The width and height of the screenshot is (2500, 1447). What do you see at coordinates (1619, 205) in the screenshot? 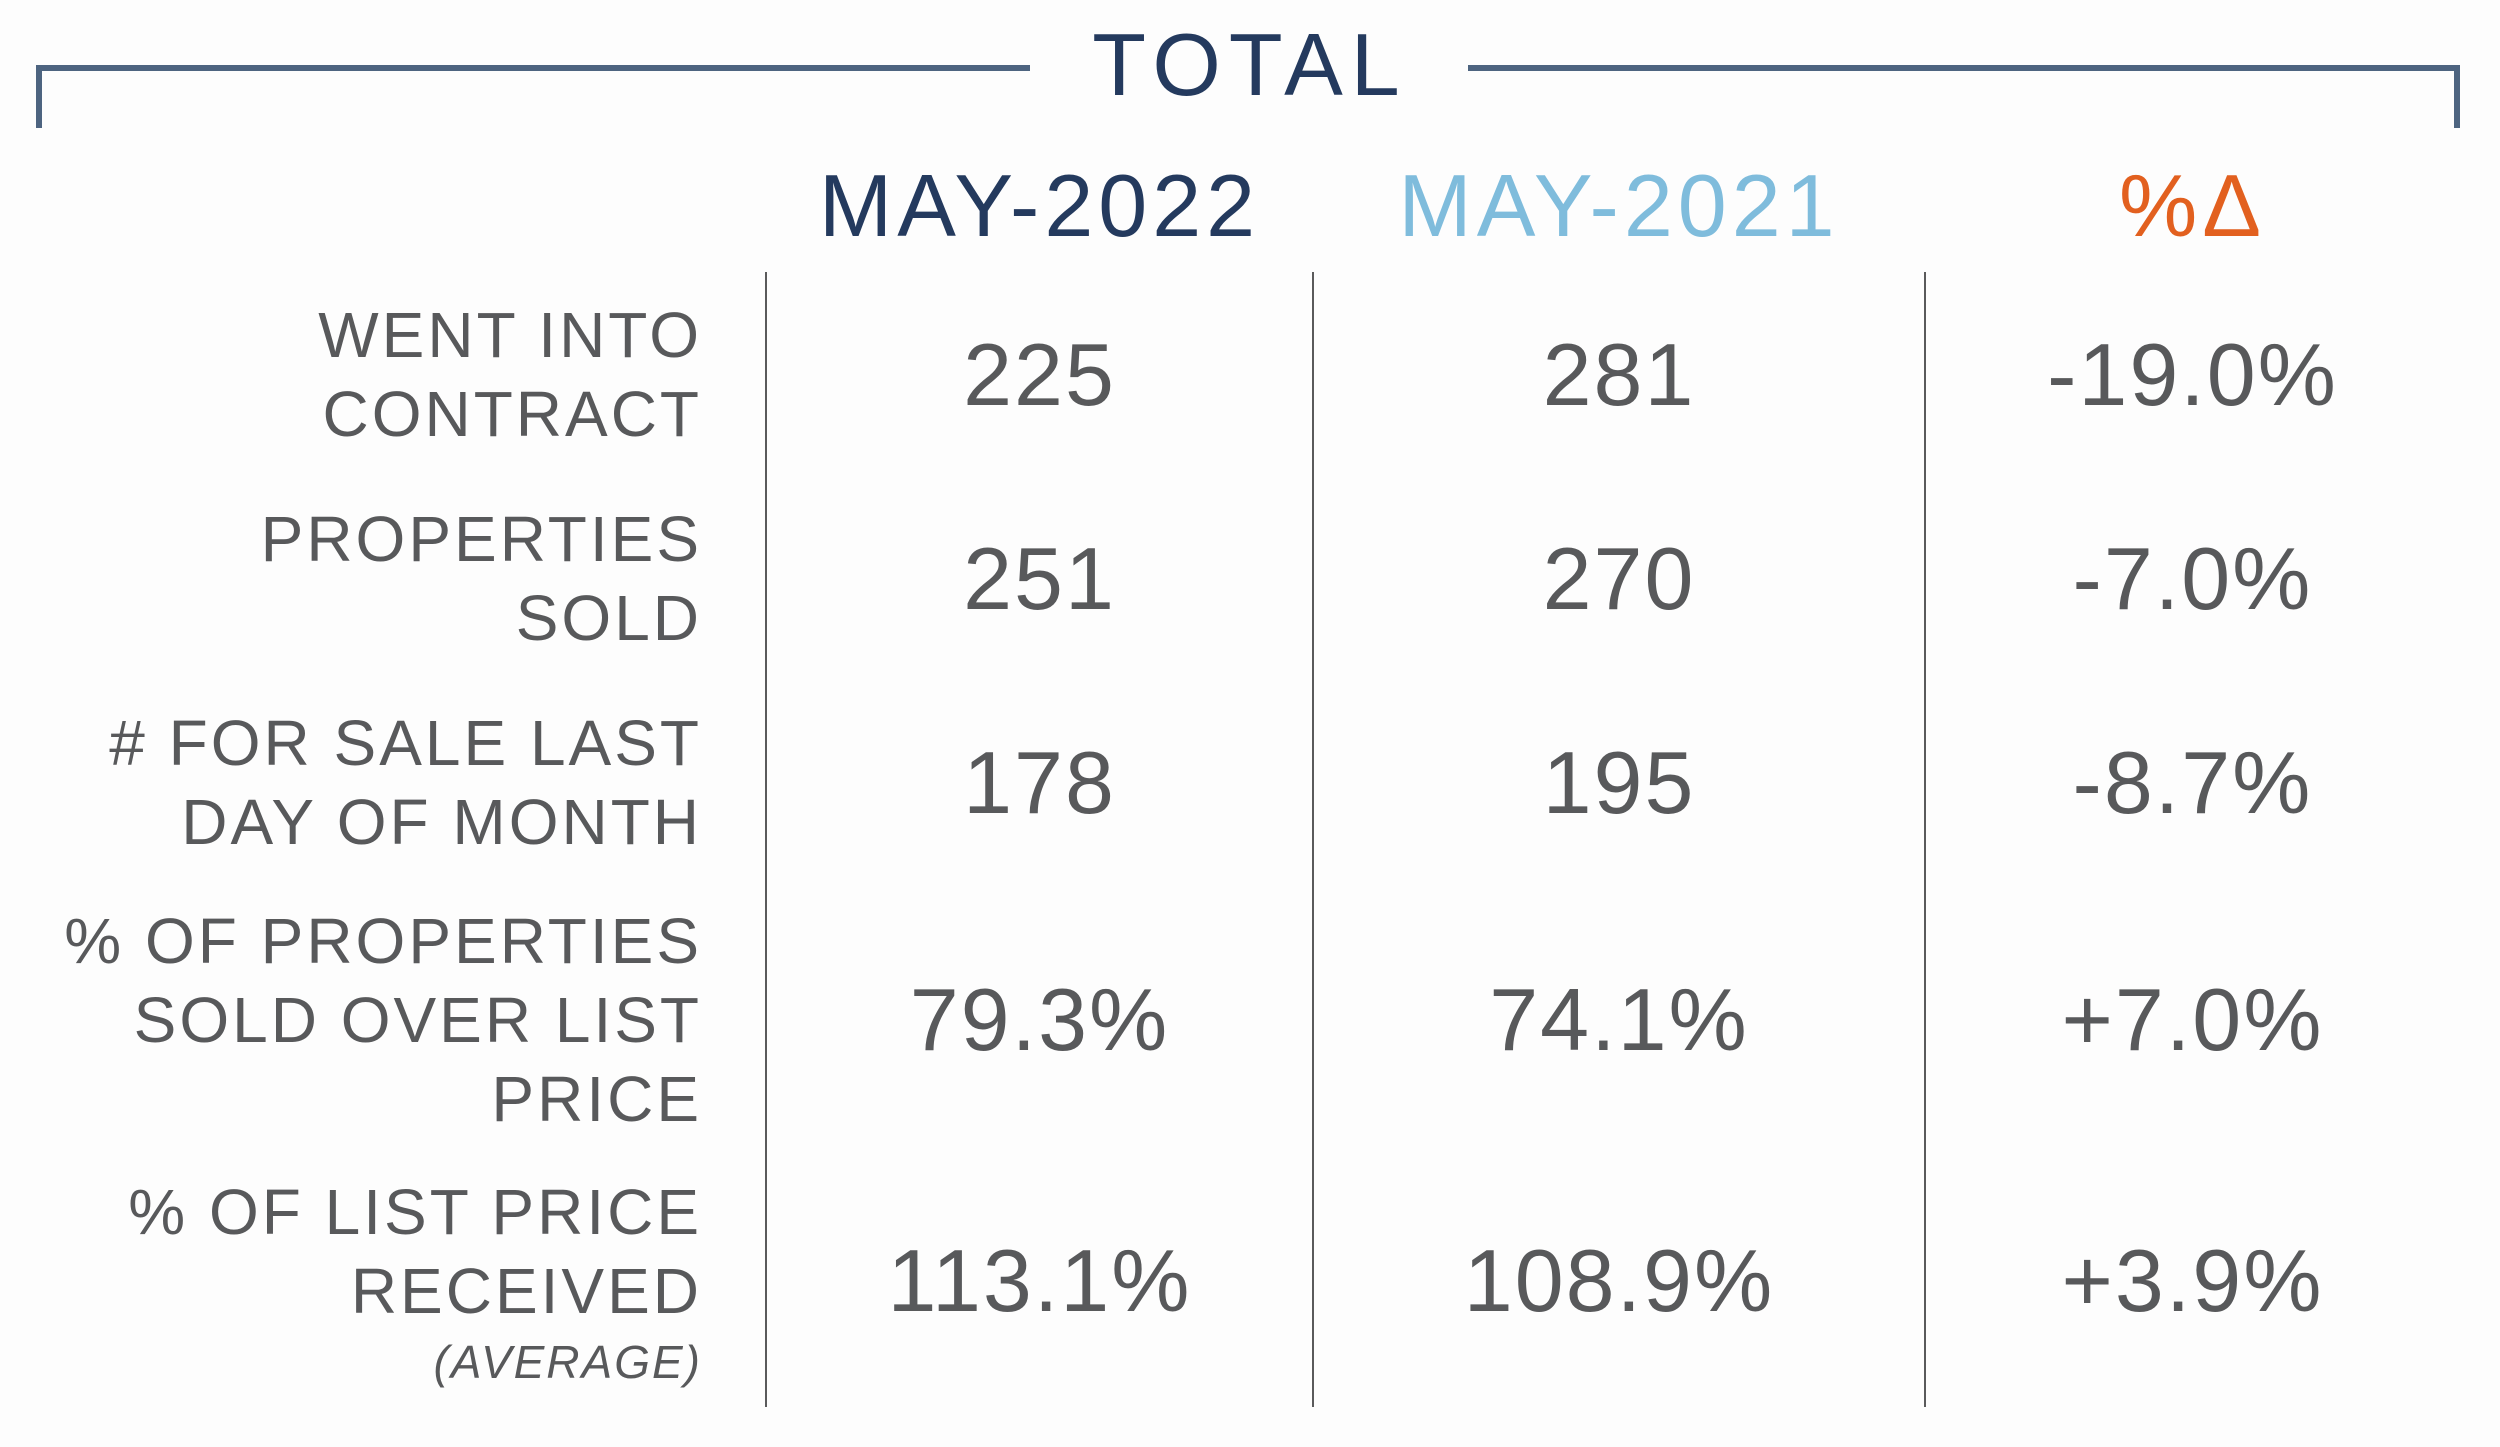
I see `column-header-may-2021: MAY-2021` at bounding box center [1619, 205].